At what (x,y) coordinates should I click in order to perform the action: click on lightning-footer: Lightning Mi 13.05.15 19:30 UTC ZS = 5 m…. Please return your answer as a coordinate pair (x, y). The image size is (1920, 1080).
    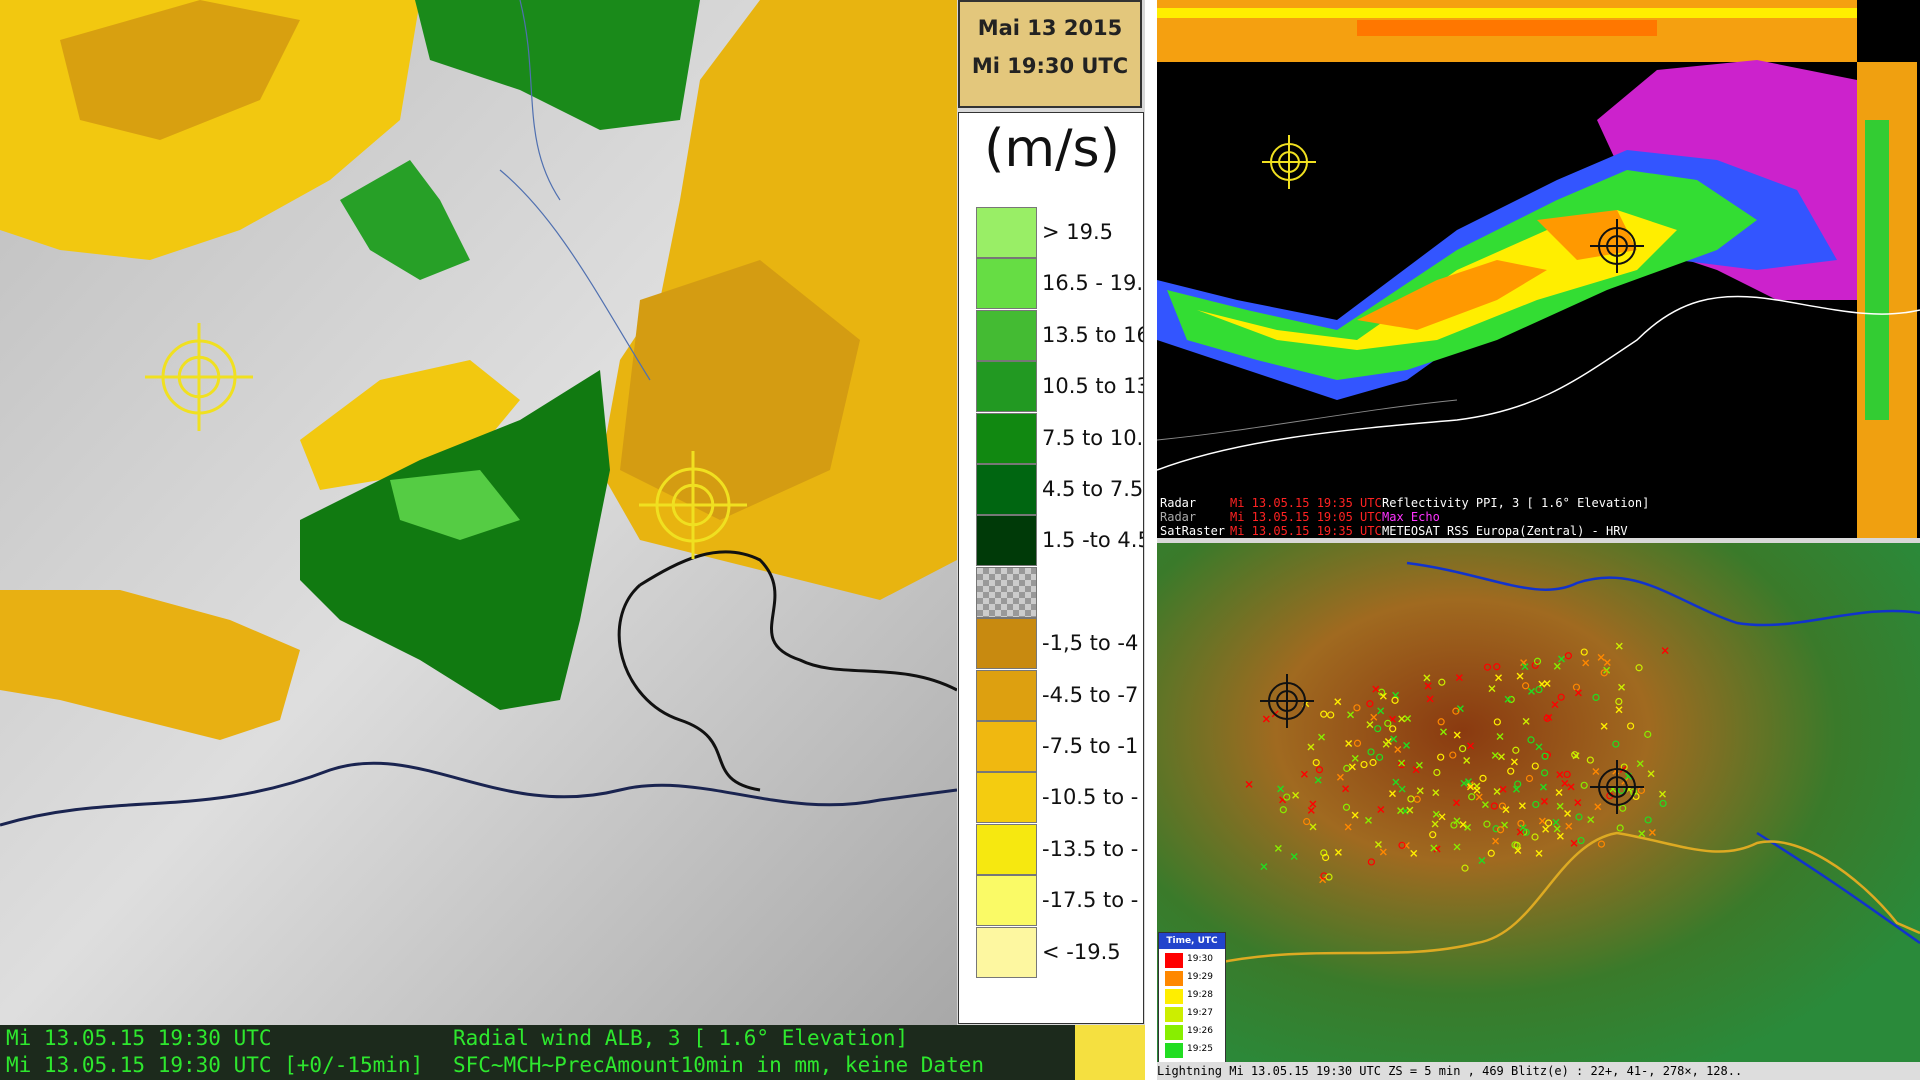
    Looking at the image, I should click on (1538, 1071).